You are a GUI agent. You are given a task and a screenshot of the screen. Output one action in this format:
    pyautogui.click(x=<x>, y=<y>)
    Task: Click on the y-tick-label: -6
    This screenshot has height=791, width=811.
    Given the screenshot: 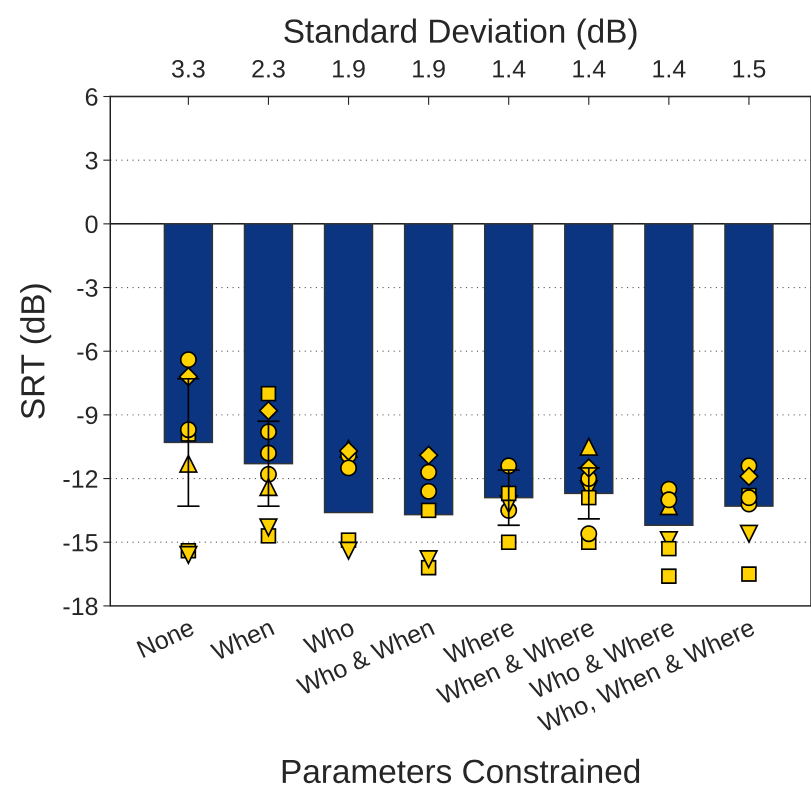 What is the action you would take?
    pyautogui.click(x=87, y=351)
    